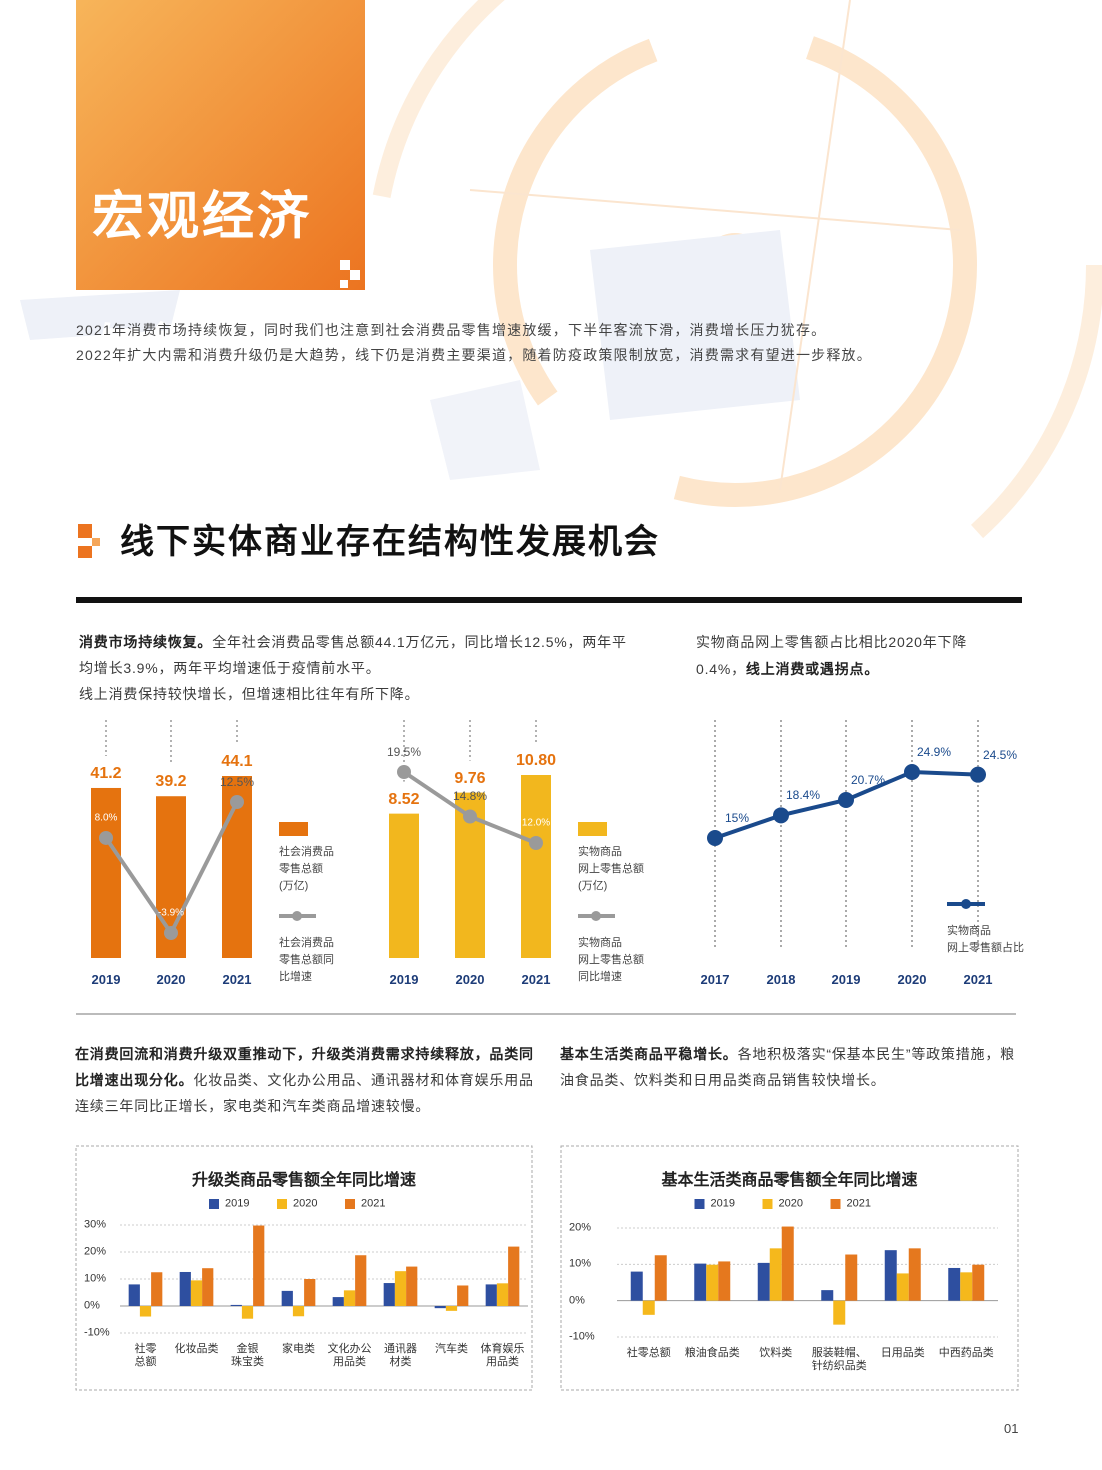 Image resolution: width=1102 pixels, height=1470 pixels. I want to click on x-tick-label: 文化办公 用品类, so click(349, 1355).